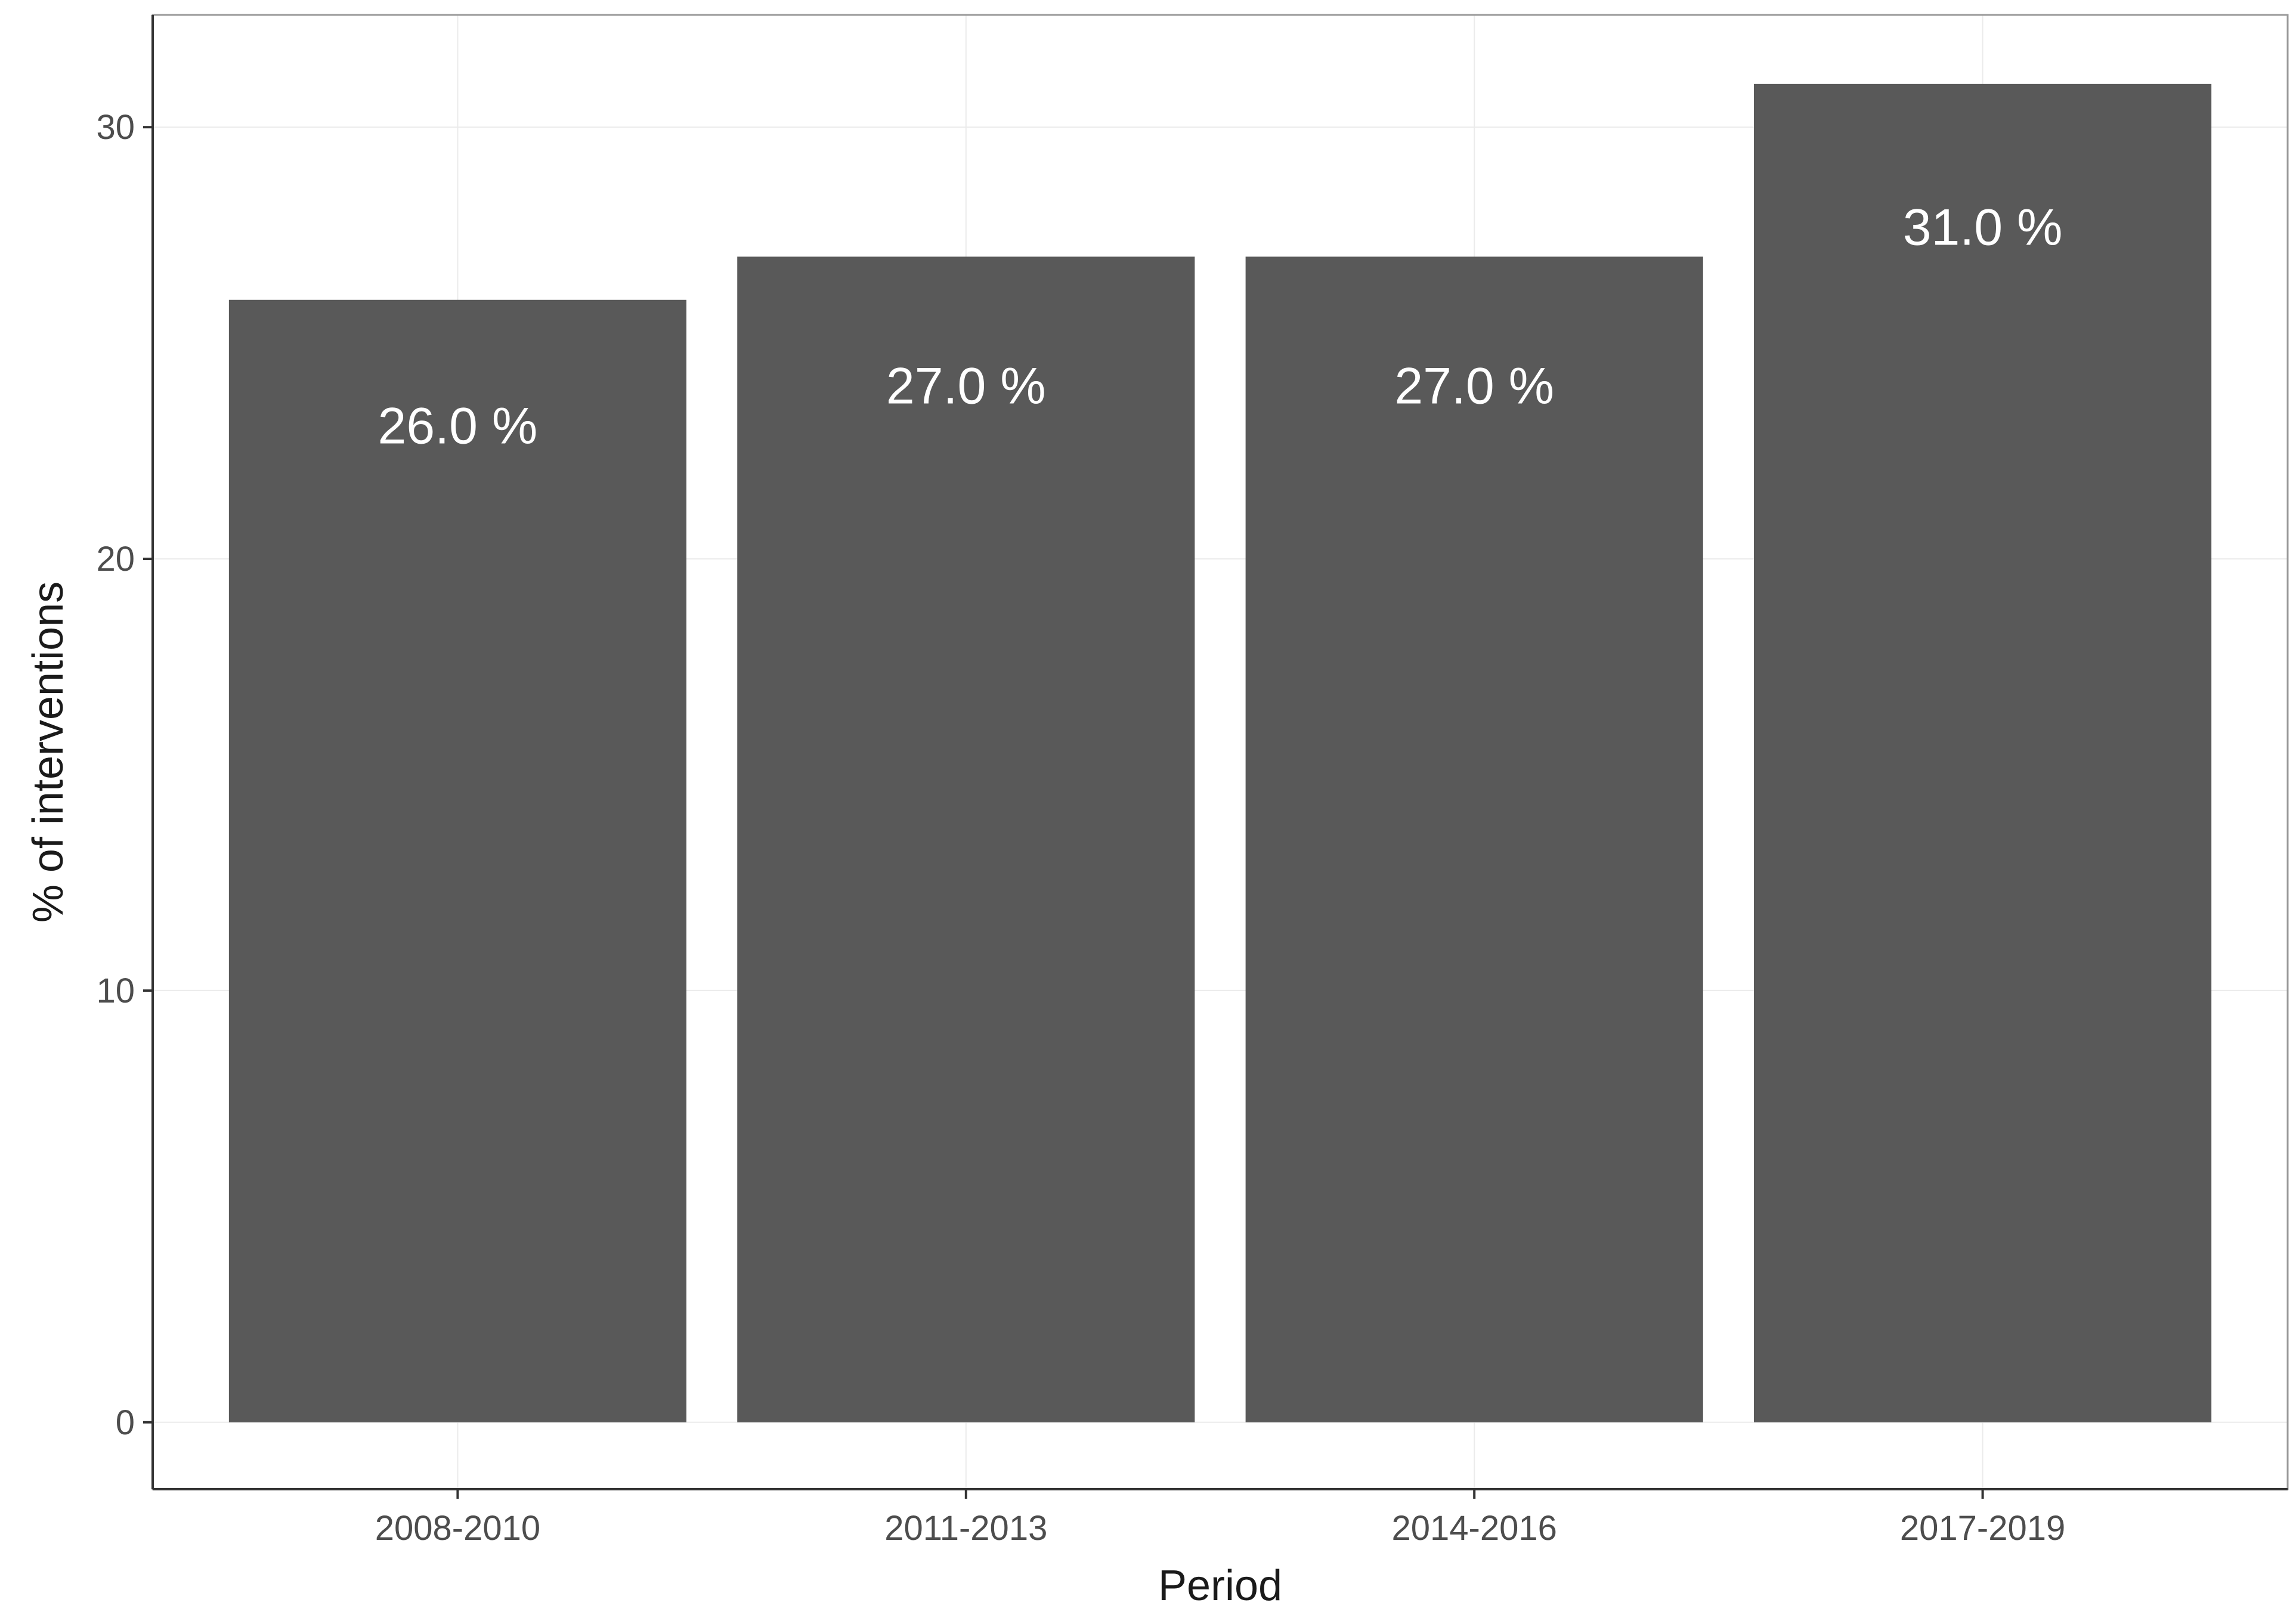 Image resolution: width=2296 pixels, height=1621 pixels. What do you see at coordinates (1983, 227) in the screenshot?
I see `bar-value-label: 31.0 %` at bounding box center [1983, 227].